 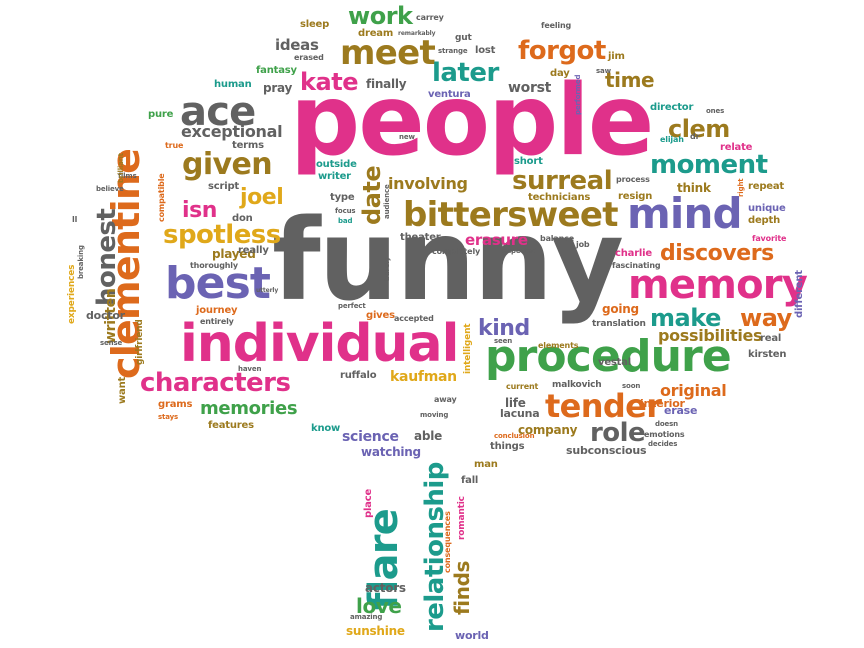 I want to click on word-doctor: doctor, so click(x=105, y=315).